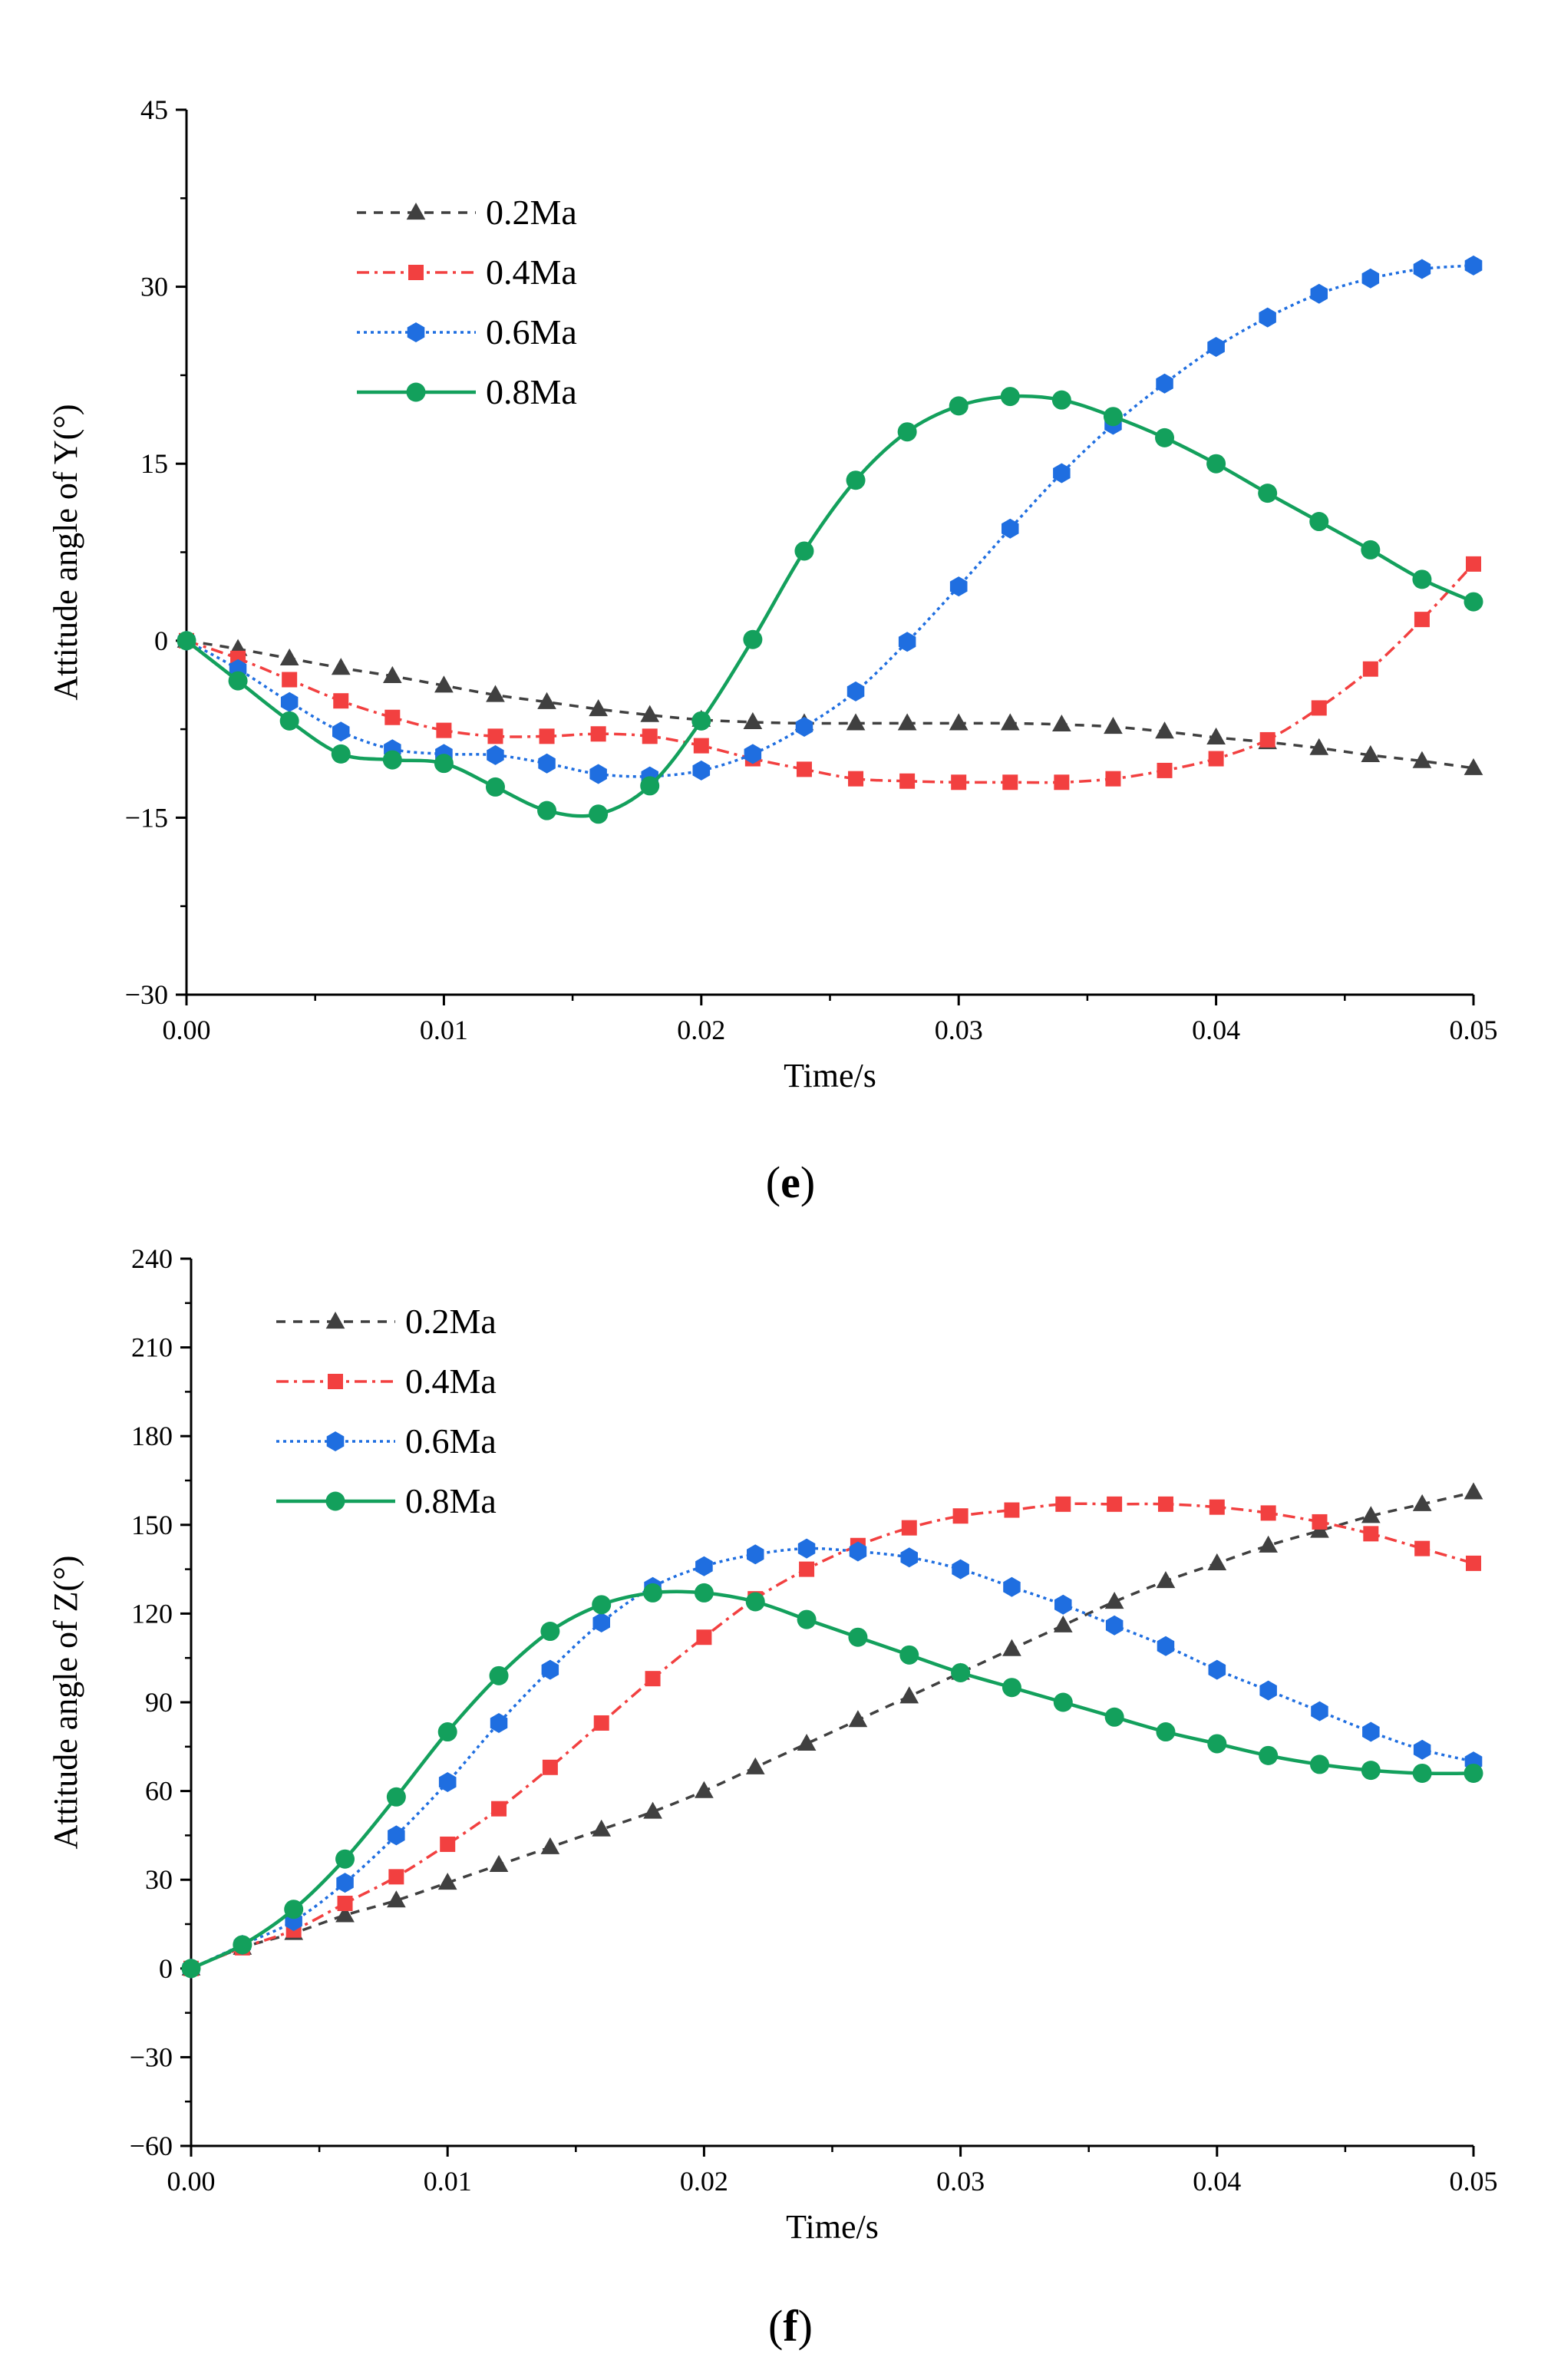 The image size is (1551, 2380). I want to click on y-tick-label: 15, so click(154, 463).